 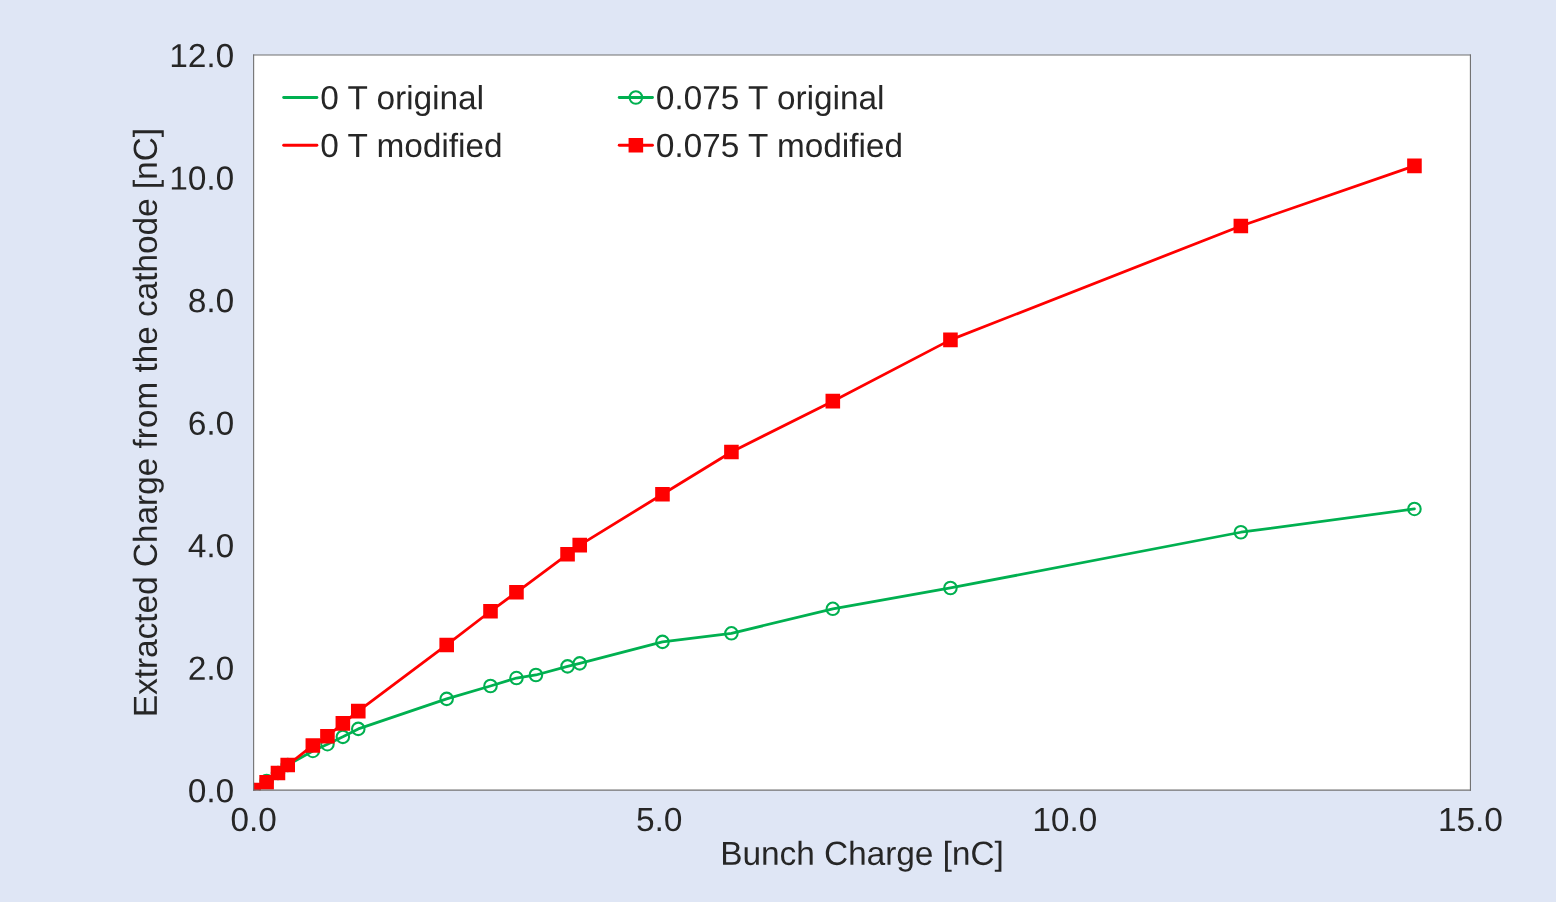 I want to click on y-tick-label: 10.0, so click(x=202, y=178).